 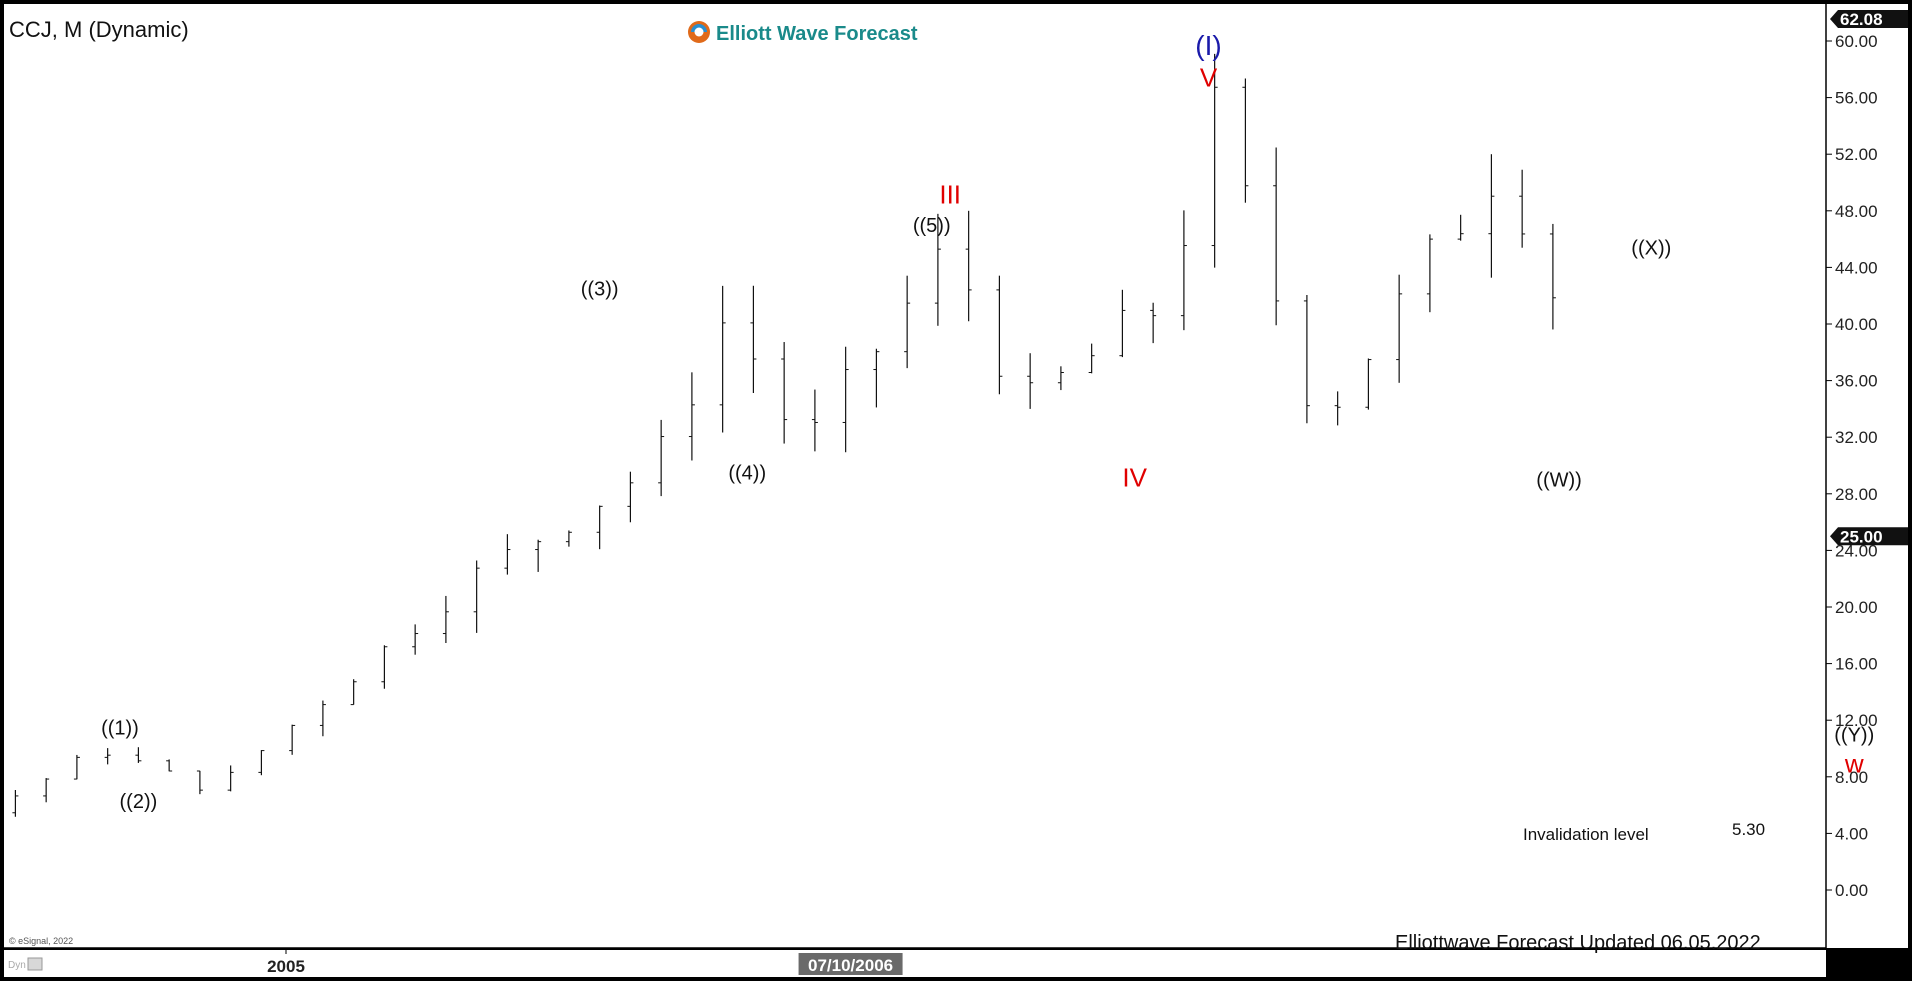 I want to click on time-axis-labels: 200520102015202007/10/2006, so click(x=585, y=962).